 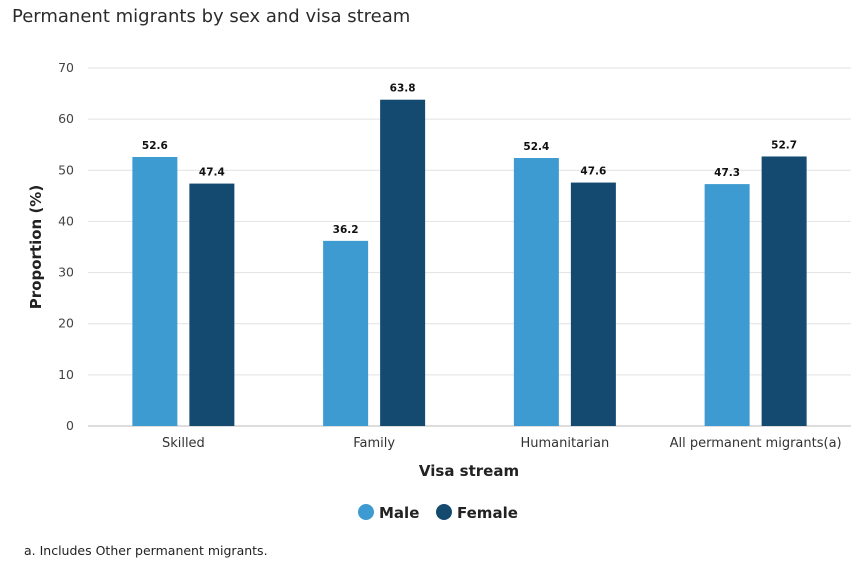 I want to click on y-tick-label: 70, so click(x=66, y=67).